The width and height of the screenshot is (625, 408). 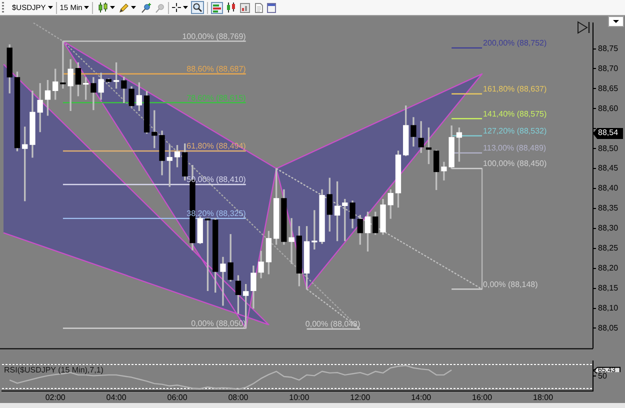 What do you see at coordinates (608, 268) in the screenshot?
I see `y-tick-label: 88,20` at bounding box center [608, 268].